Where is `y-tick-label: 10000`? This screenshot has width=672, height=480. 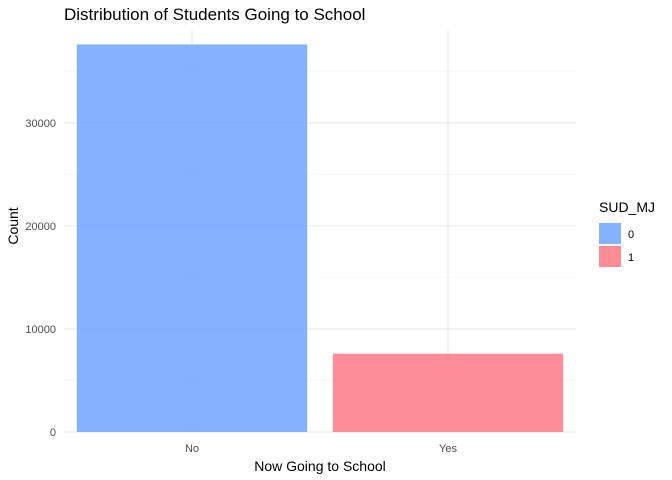 y-tick-label: 10000 is located at coordinates (40, 330).